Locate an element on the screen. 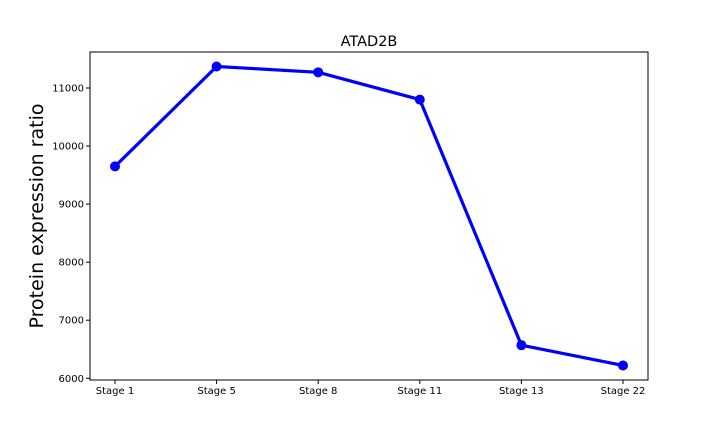  x-tick-label: Stage 13 is located at coordinates (521, 391).